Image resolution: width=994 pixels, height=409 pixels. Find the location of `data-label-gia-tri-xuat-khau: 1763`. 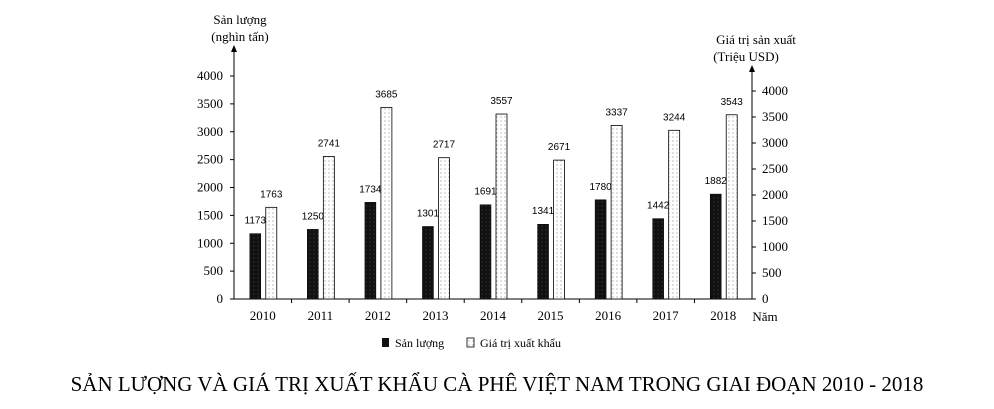

data-label-gia-tri-xuat-khau: 1763 is located at coordinates (271, 194).